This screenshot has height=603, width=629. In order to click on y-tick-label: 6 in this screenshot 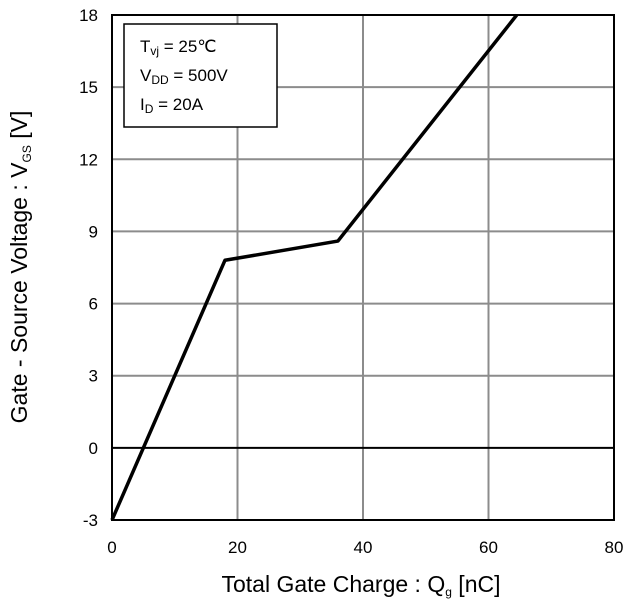, I will do `click(93, 304)`.